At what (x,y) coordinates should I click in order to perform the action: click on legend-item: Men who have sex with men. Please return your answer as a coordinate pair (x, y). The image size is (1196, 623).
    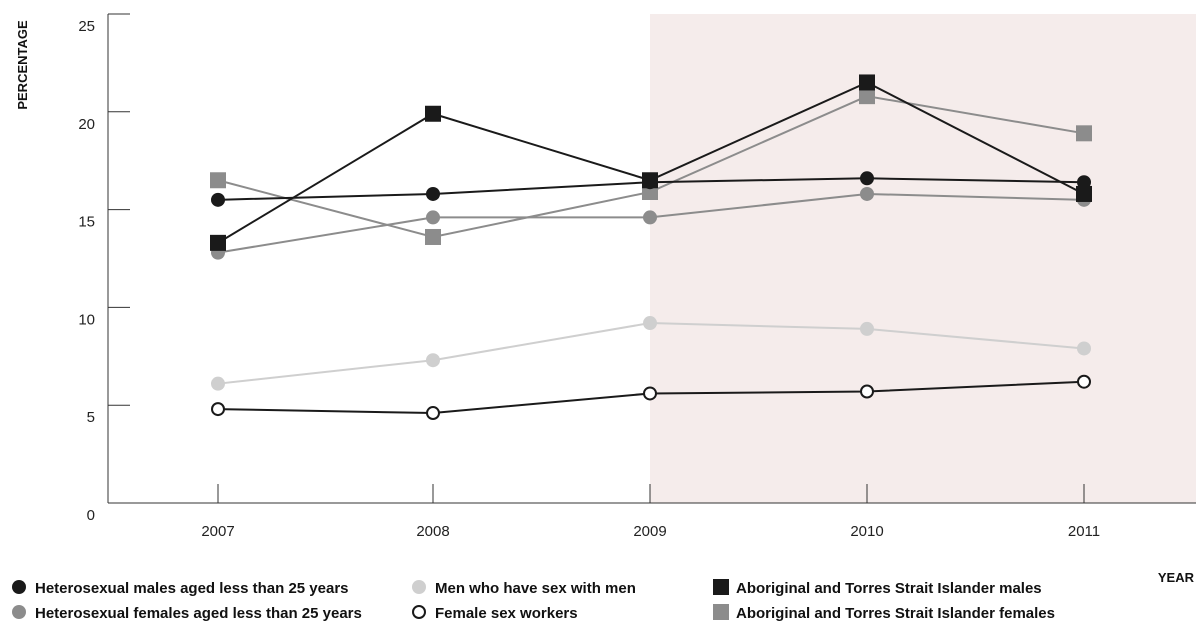
    Looking at the image, I should click on (524, 588).